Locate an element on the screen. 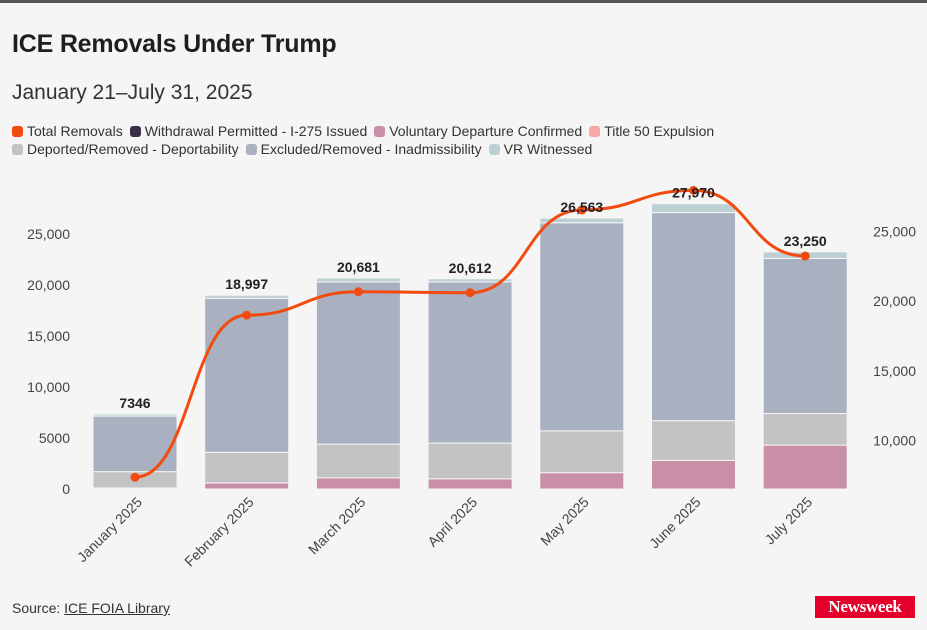 The image size is (927, 630). right-tick-label: 25,000 is located at coordinates (894, 232).